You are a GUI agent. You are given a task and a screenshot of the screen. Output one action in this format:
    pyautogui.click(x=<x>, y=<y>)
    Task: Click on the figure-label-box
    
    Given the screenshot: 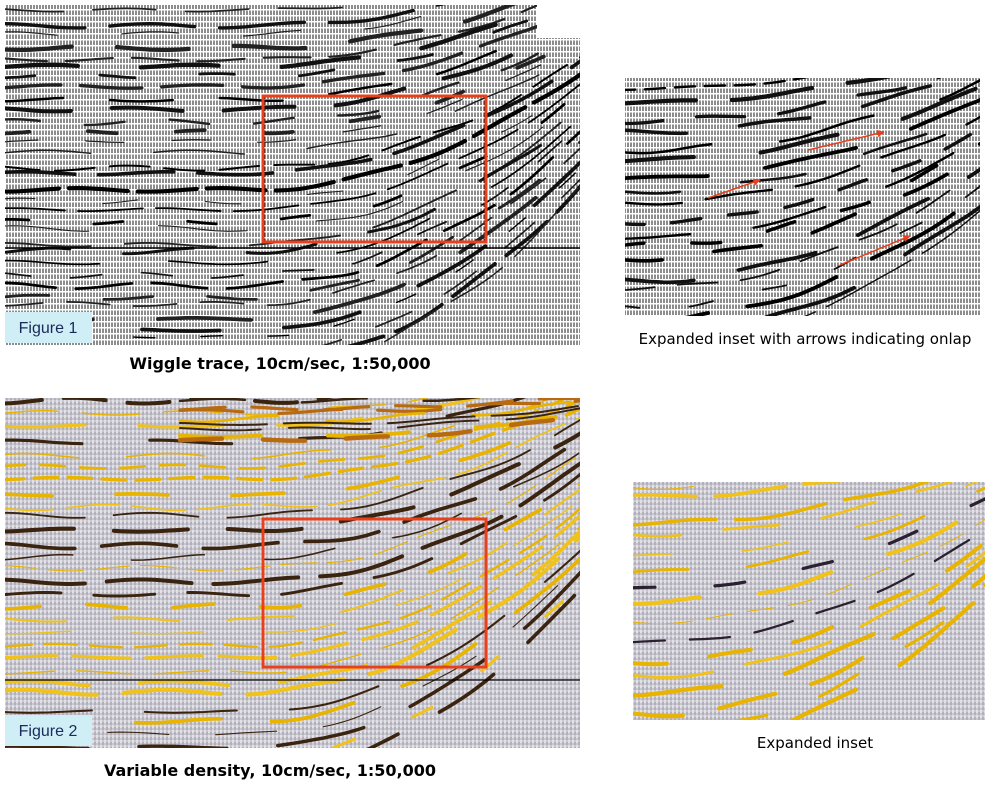 What is the action you would take?
    pyautogui.click(x=48, y=327)
    